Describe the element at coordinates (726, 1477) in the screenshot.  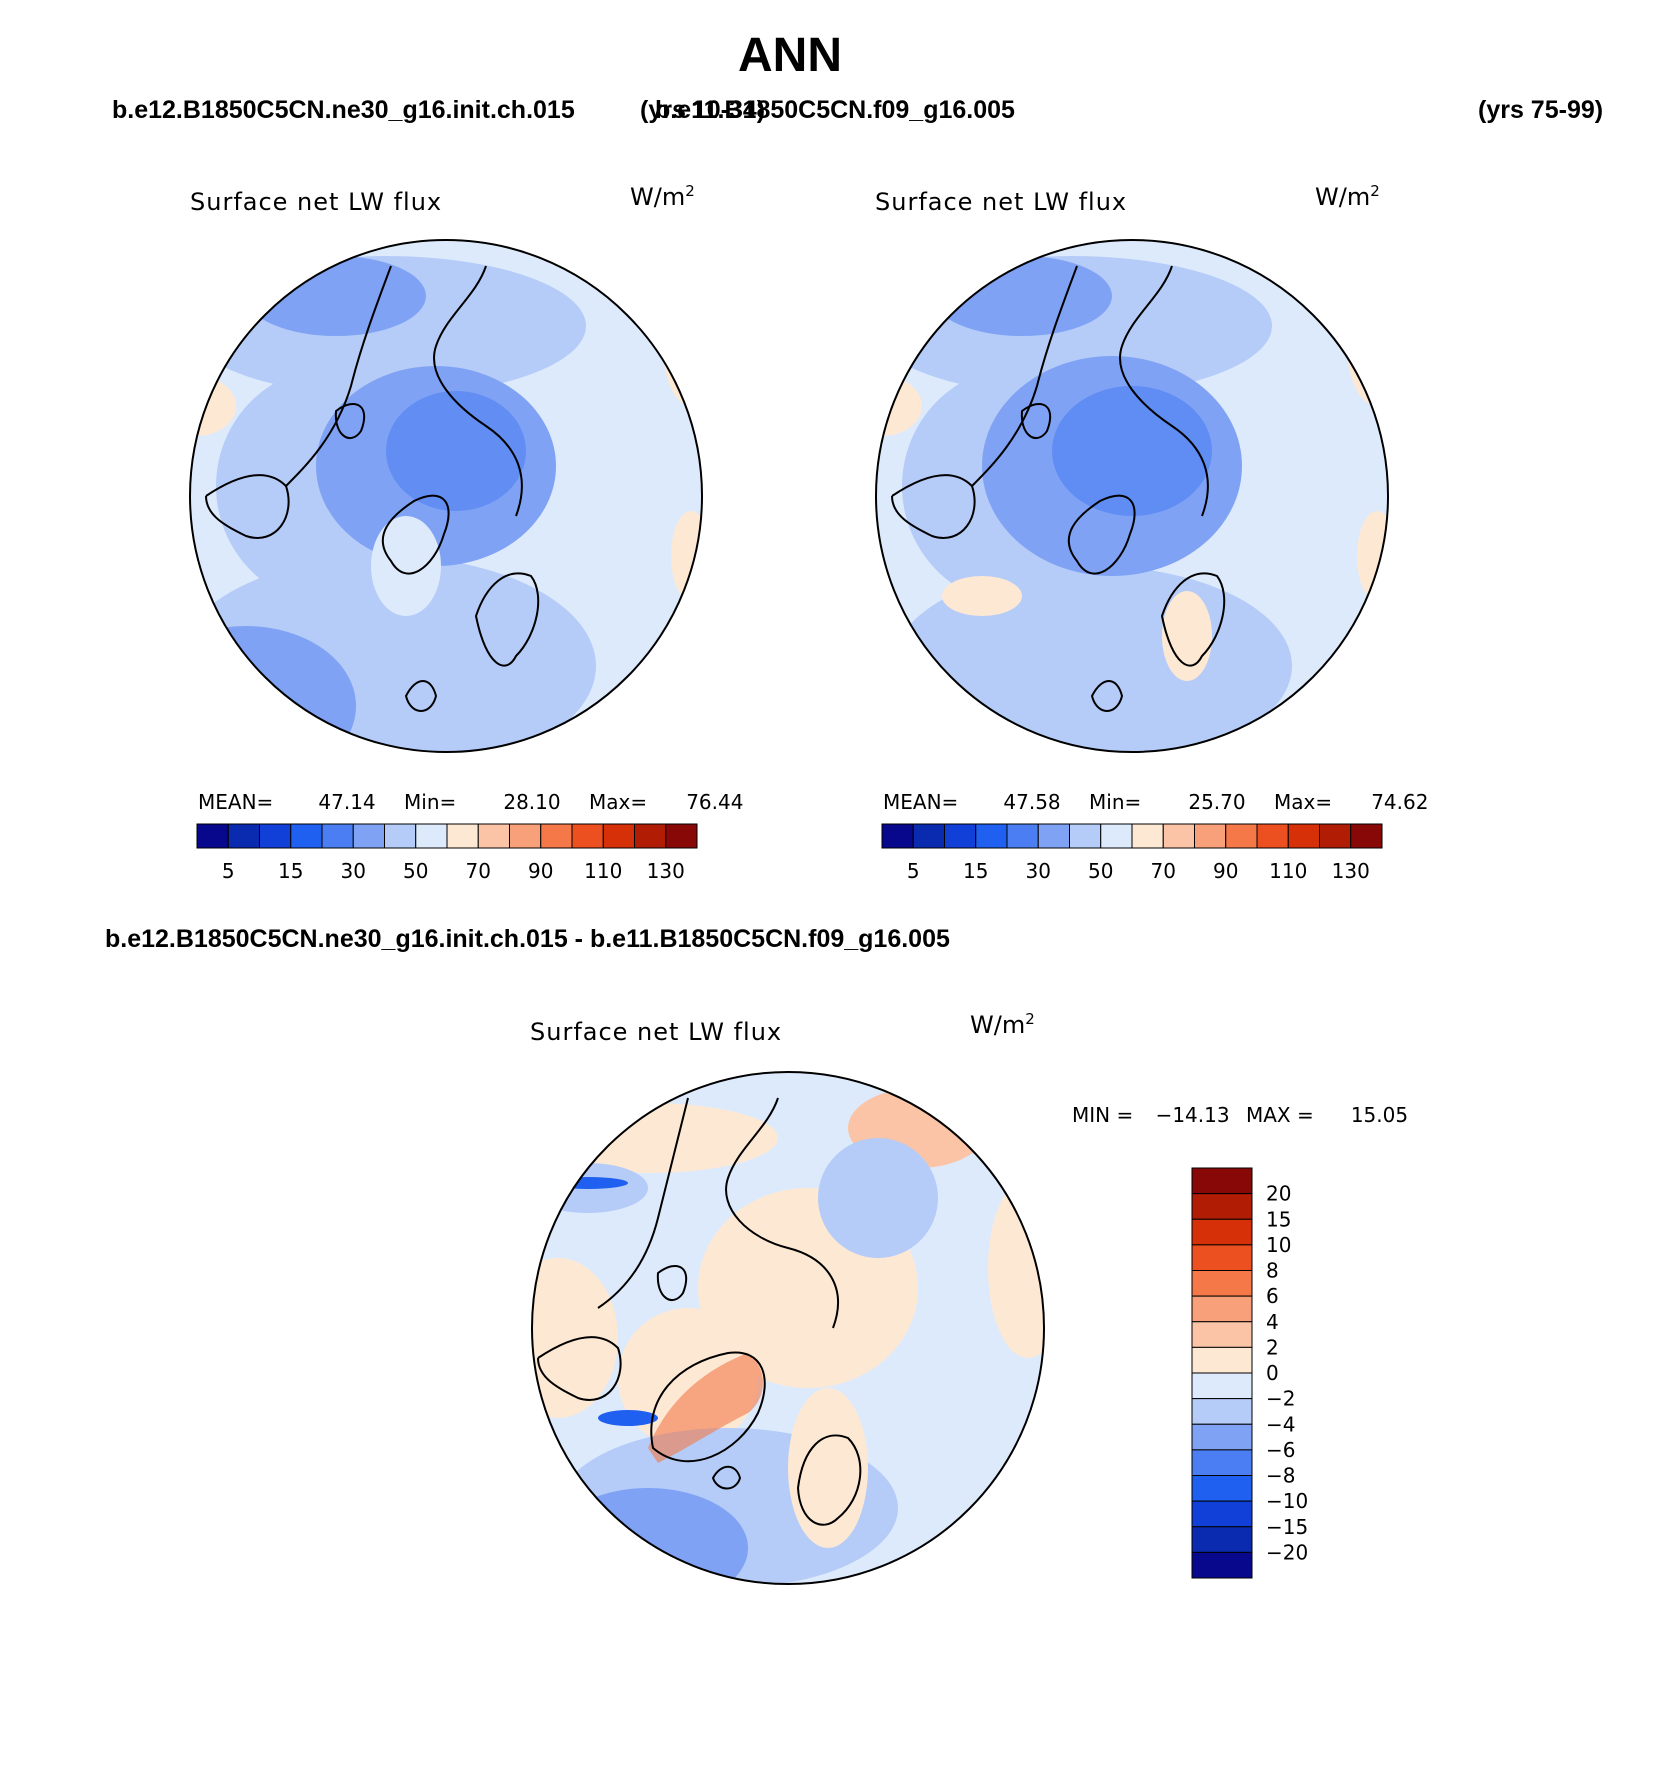
I see `diff-iceland-outline` at that location.